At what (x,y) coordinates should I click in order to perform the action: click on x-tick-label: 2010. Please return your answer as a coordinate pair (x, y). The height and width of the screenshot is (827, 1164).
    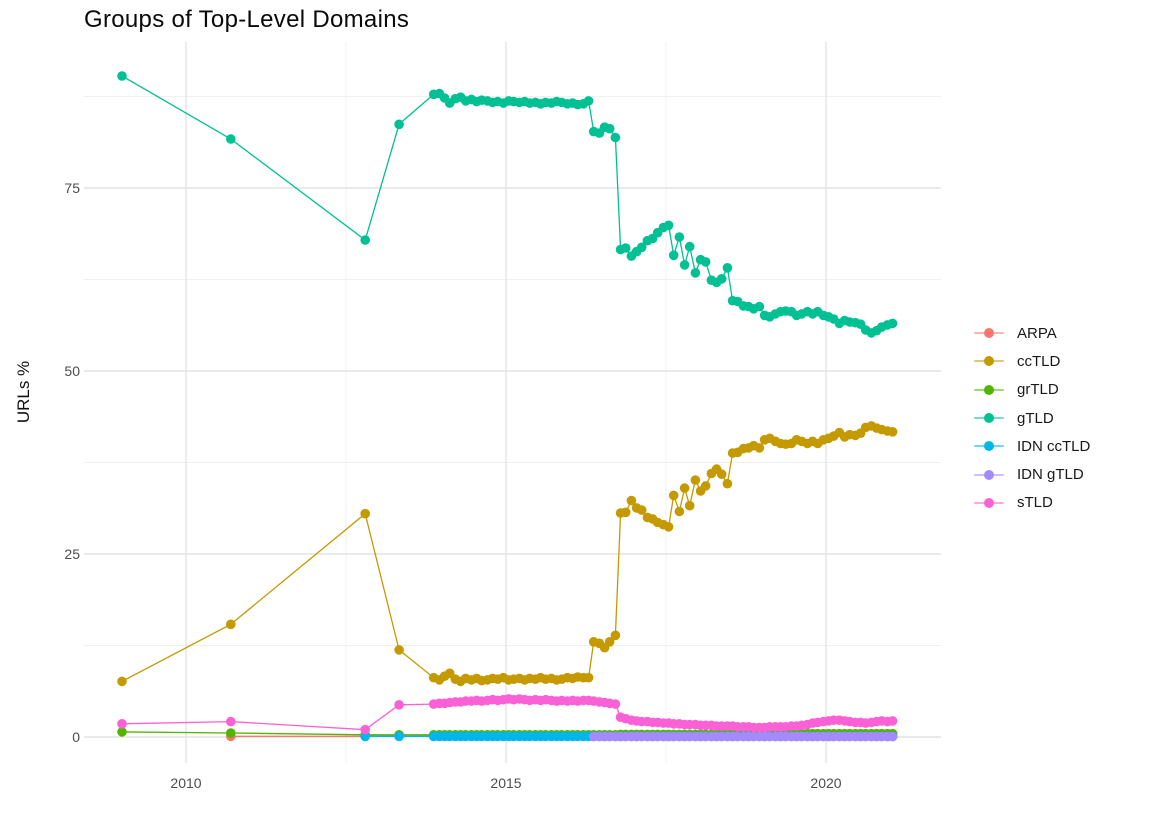
    Looking at the image, I should click on (186, 783).